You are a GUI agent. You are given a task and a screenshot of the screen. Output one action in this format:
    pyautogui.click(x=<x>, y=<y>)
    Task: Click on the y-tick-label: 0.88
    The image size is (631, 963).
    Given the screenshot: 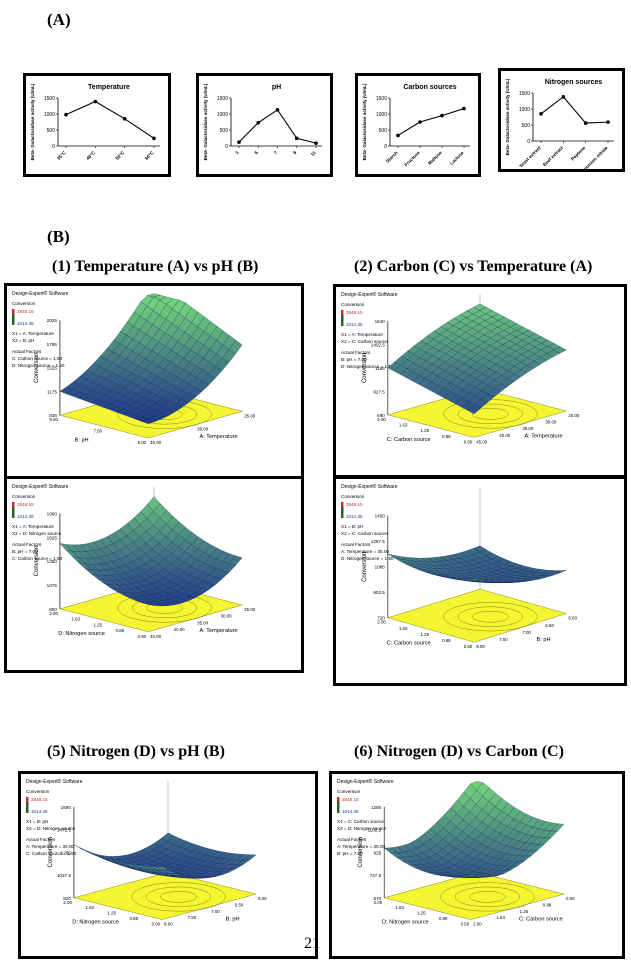 What is the action you would take?
    pyautogui.click(x=547, y=904)
    